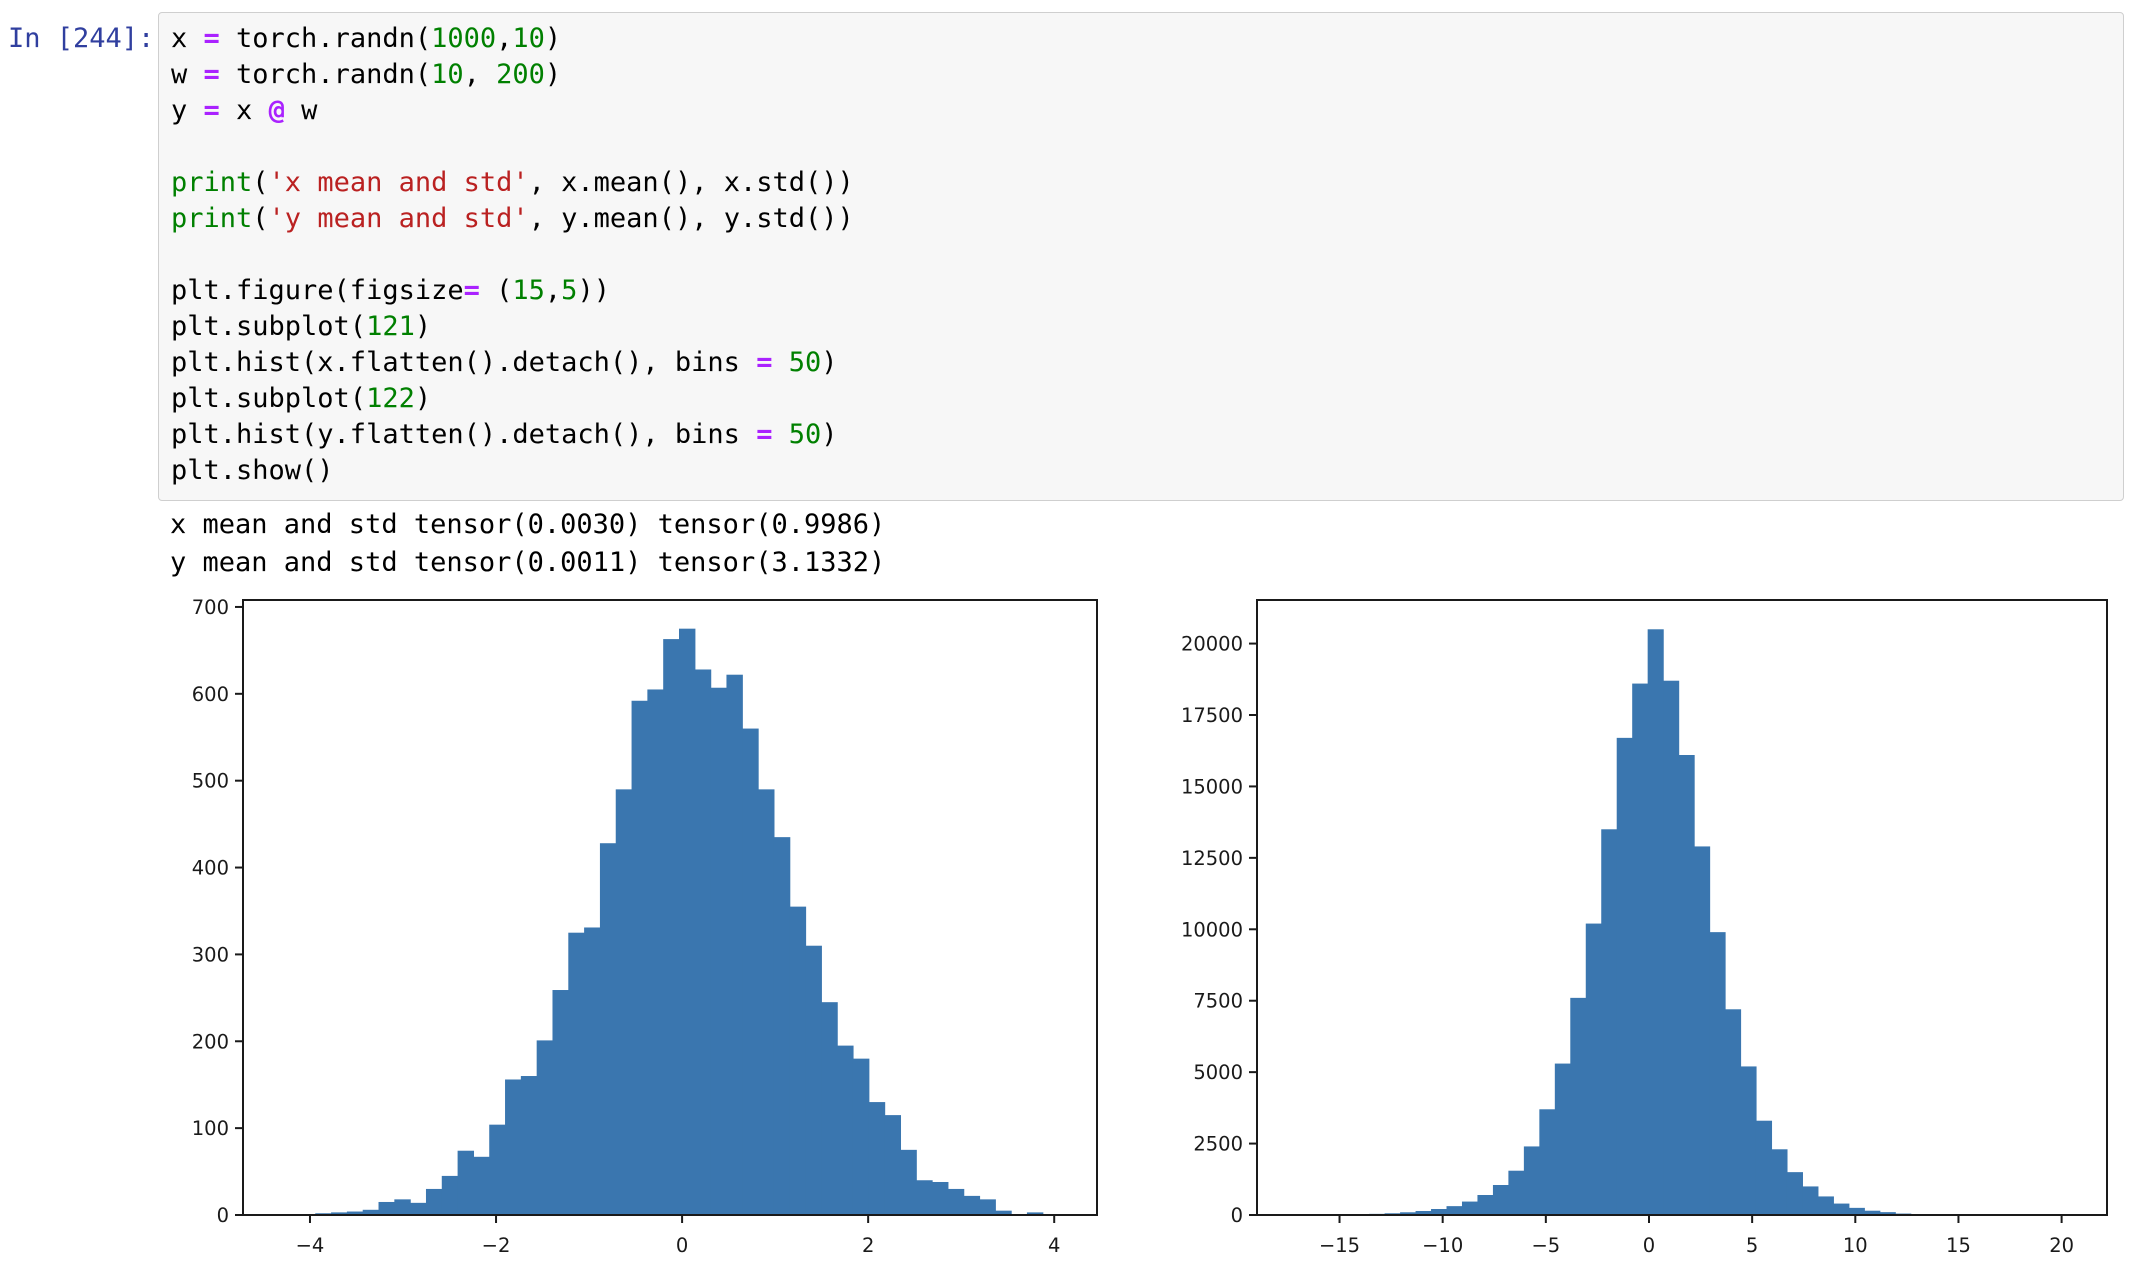 This screenshot has width=2140, height=1274. What do you see at coordinates (1212, 715) in the screenshot?
I see `y-tick-label: 17500` at bounding box center [1212, 715].